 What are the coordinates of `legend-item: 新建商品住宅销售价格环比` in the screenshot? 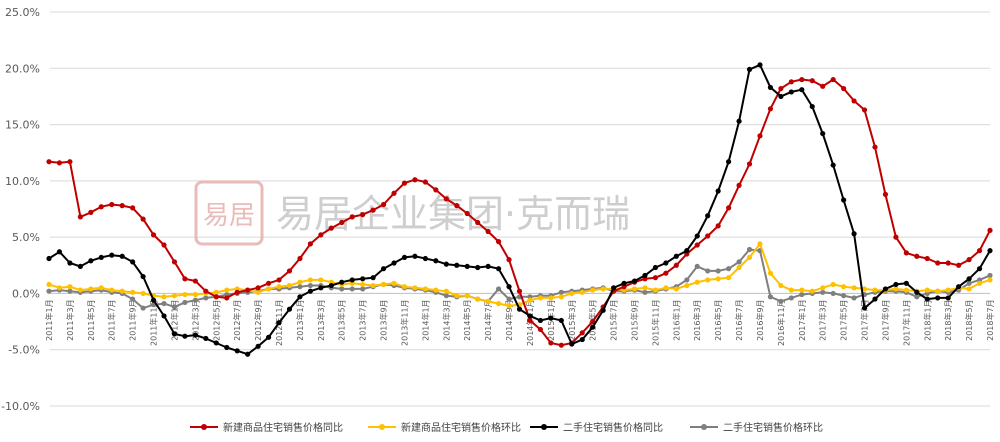 It's located at (444, 427).